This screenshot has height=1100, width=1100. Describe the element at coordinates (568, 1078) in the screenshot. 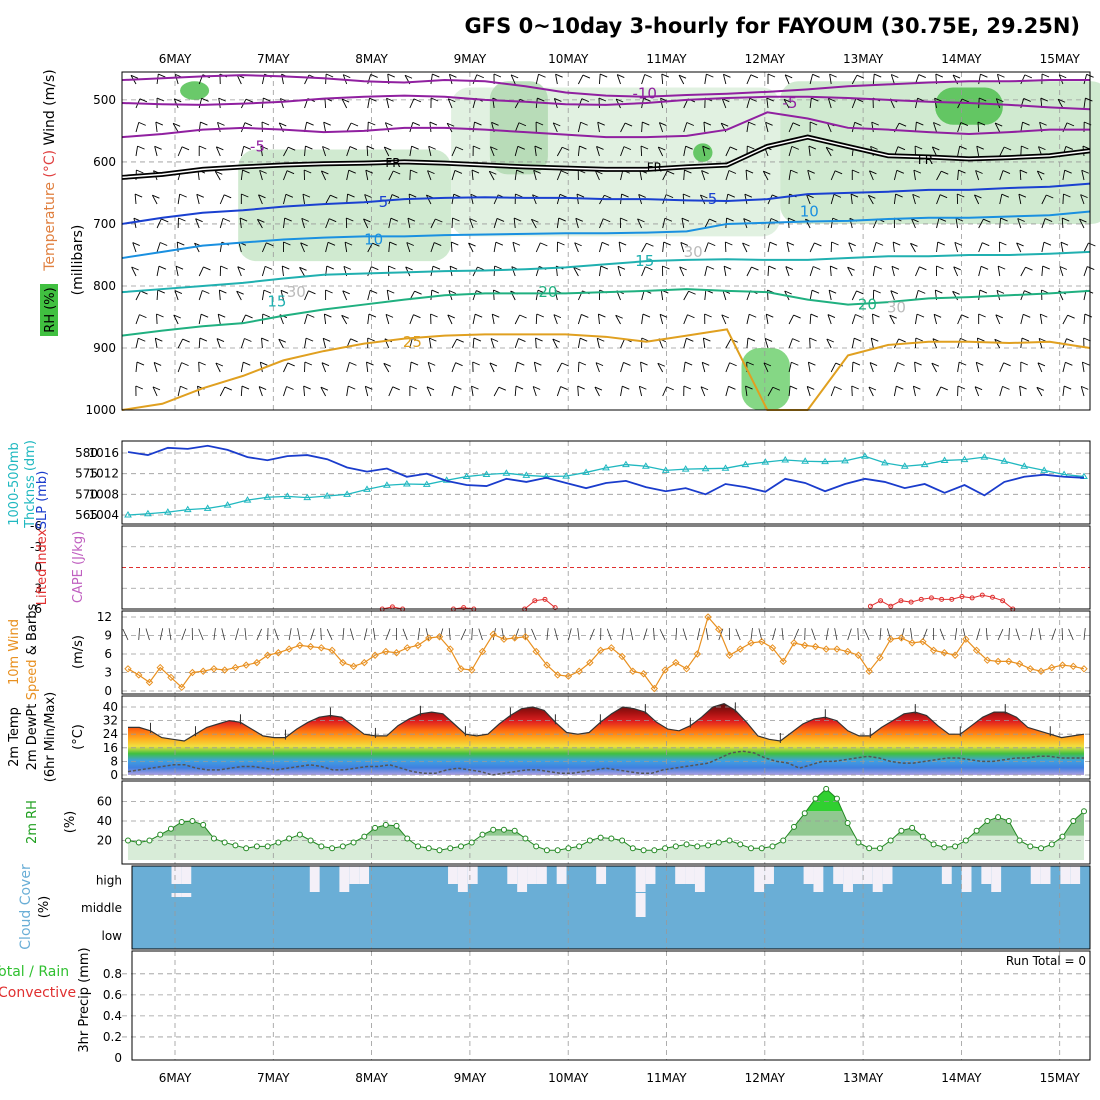

I see `date-label-bottom: 10MAY` at that location.